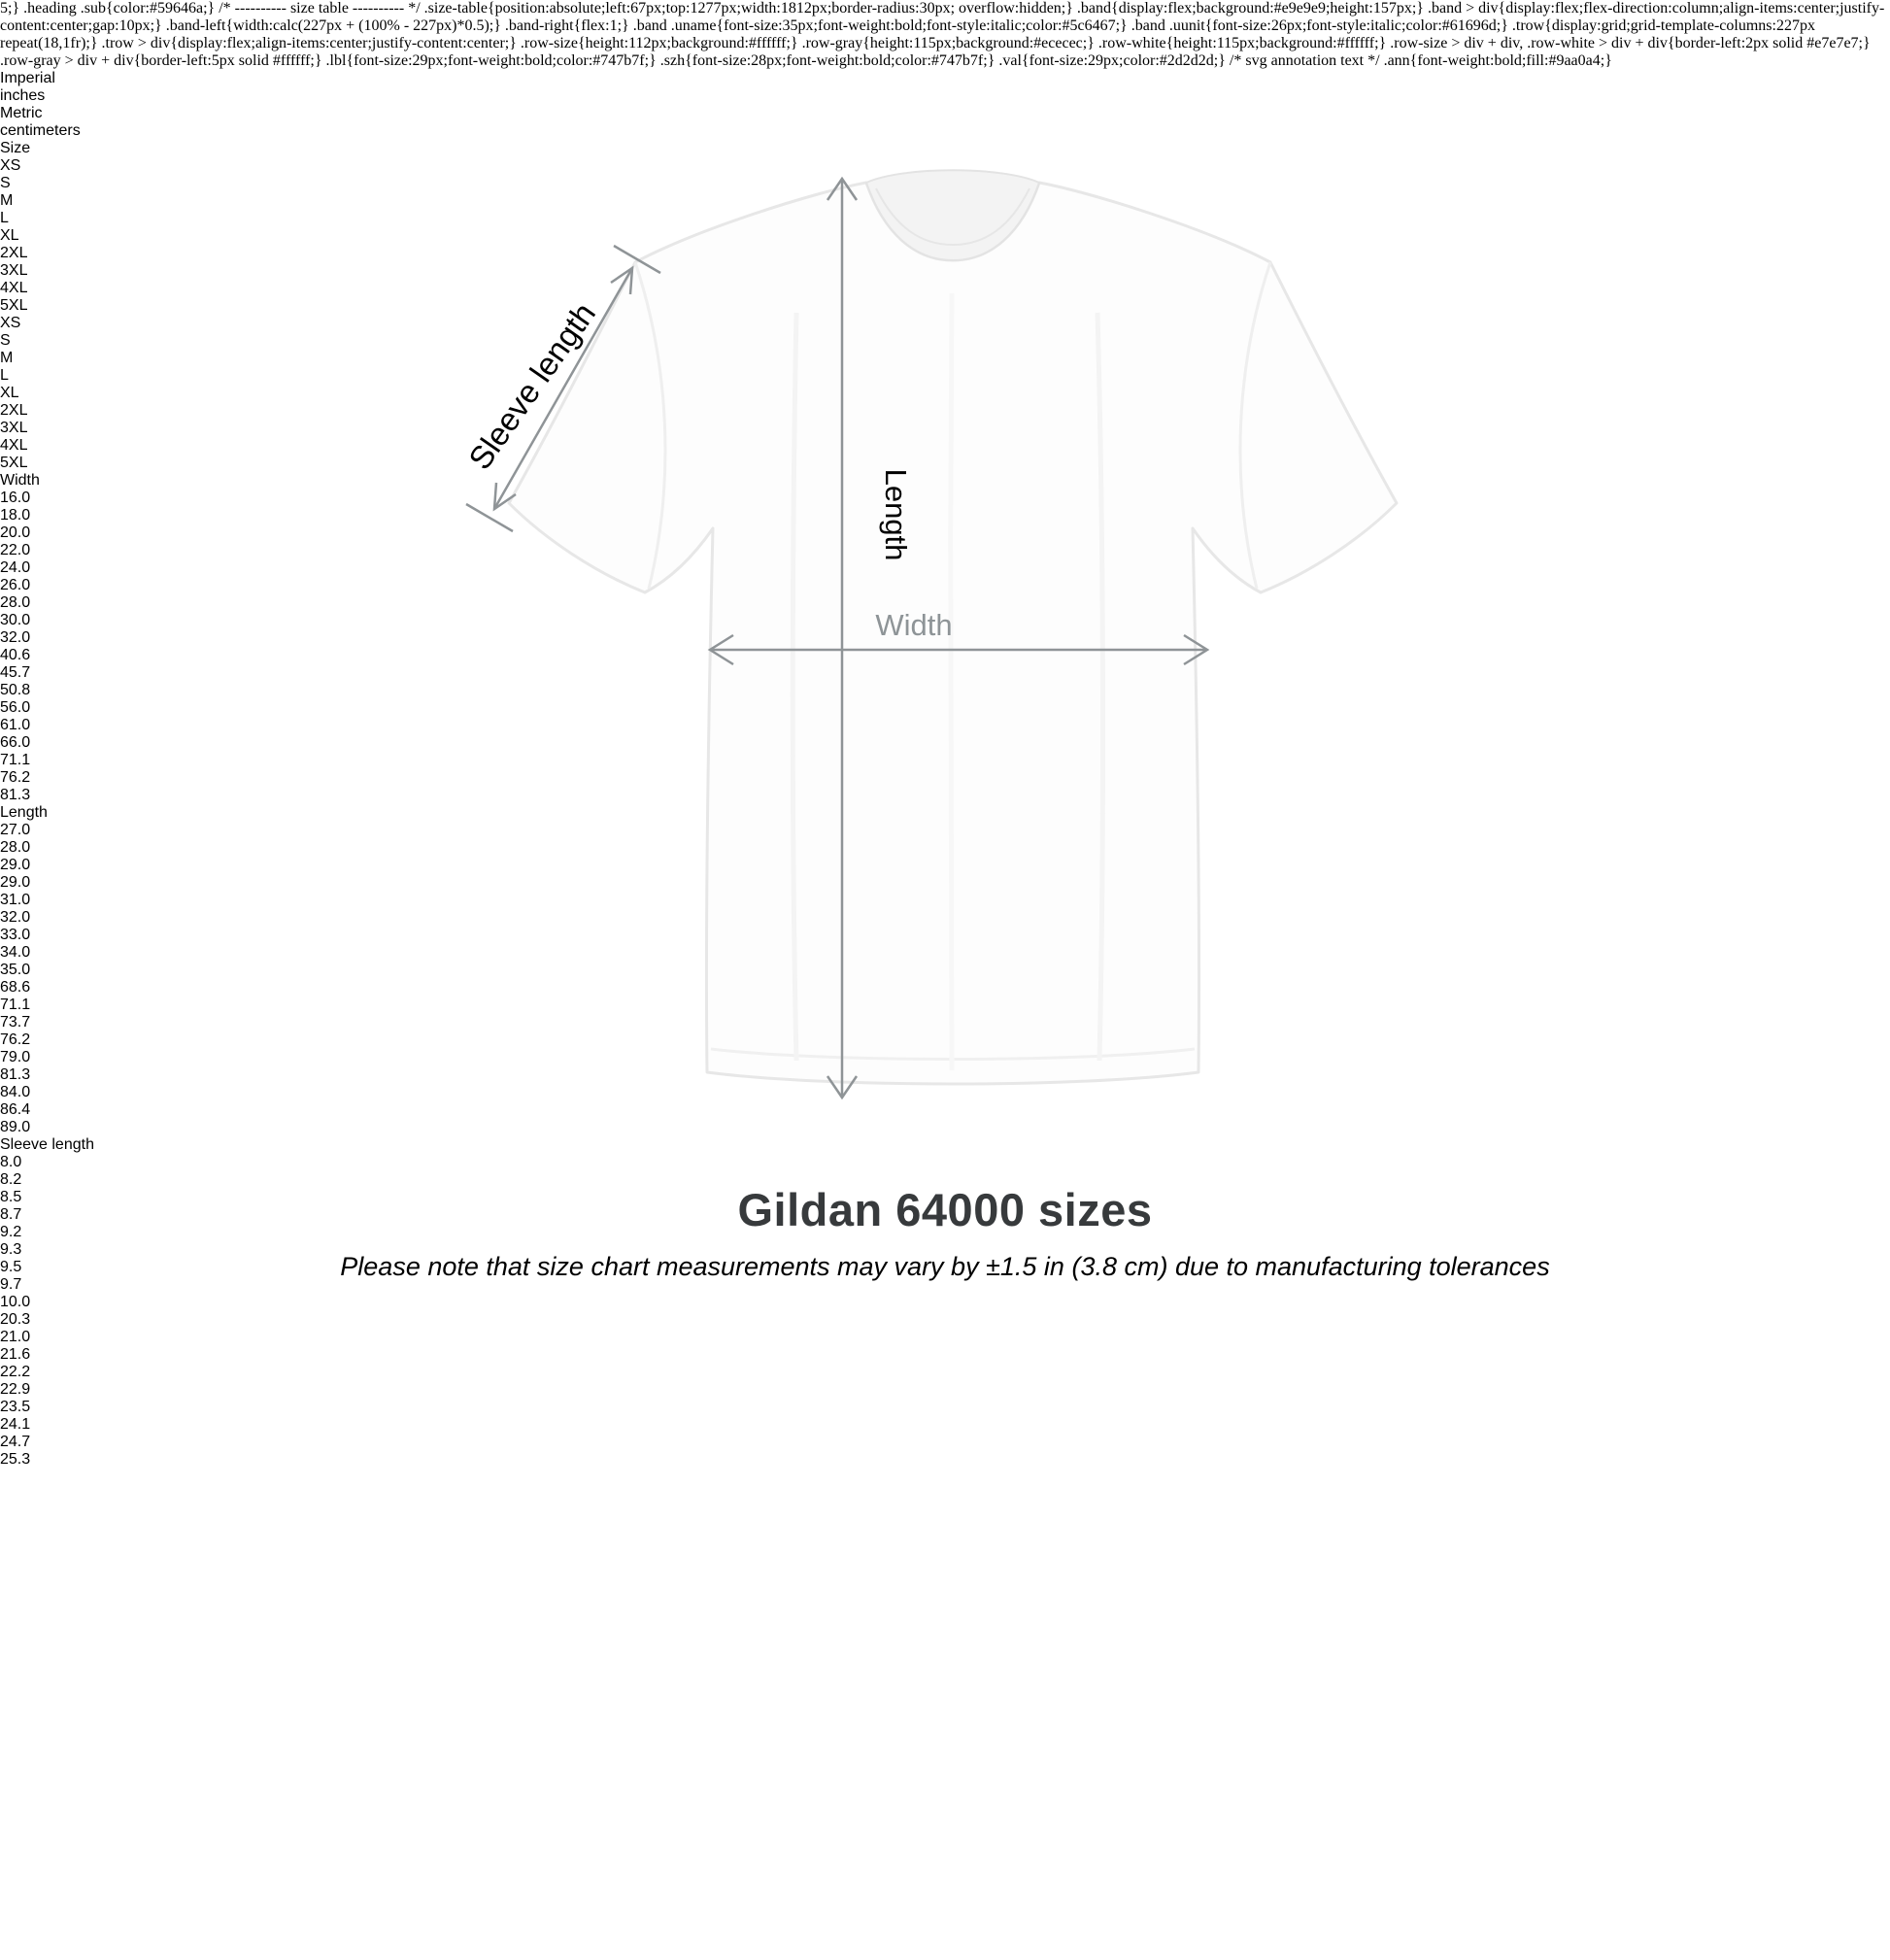 This screenshot has width=1890, height=1960. What do you see at coordinates (20, 480) in the screenshot?
I see `row-label: Width` at bounding box center [20, 480].